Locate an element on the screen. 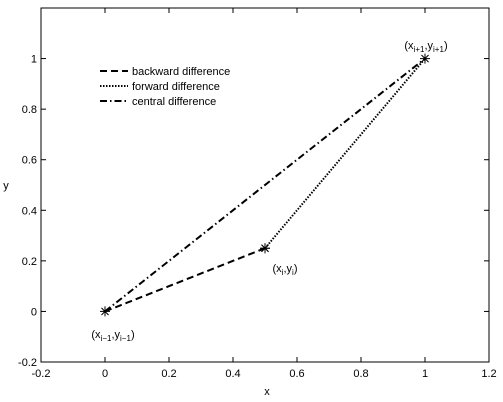 Image resolution: width=503 pixels, height=402 pixels. annotation: (xi,yi) is located at coordinates (285, 270).